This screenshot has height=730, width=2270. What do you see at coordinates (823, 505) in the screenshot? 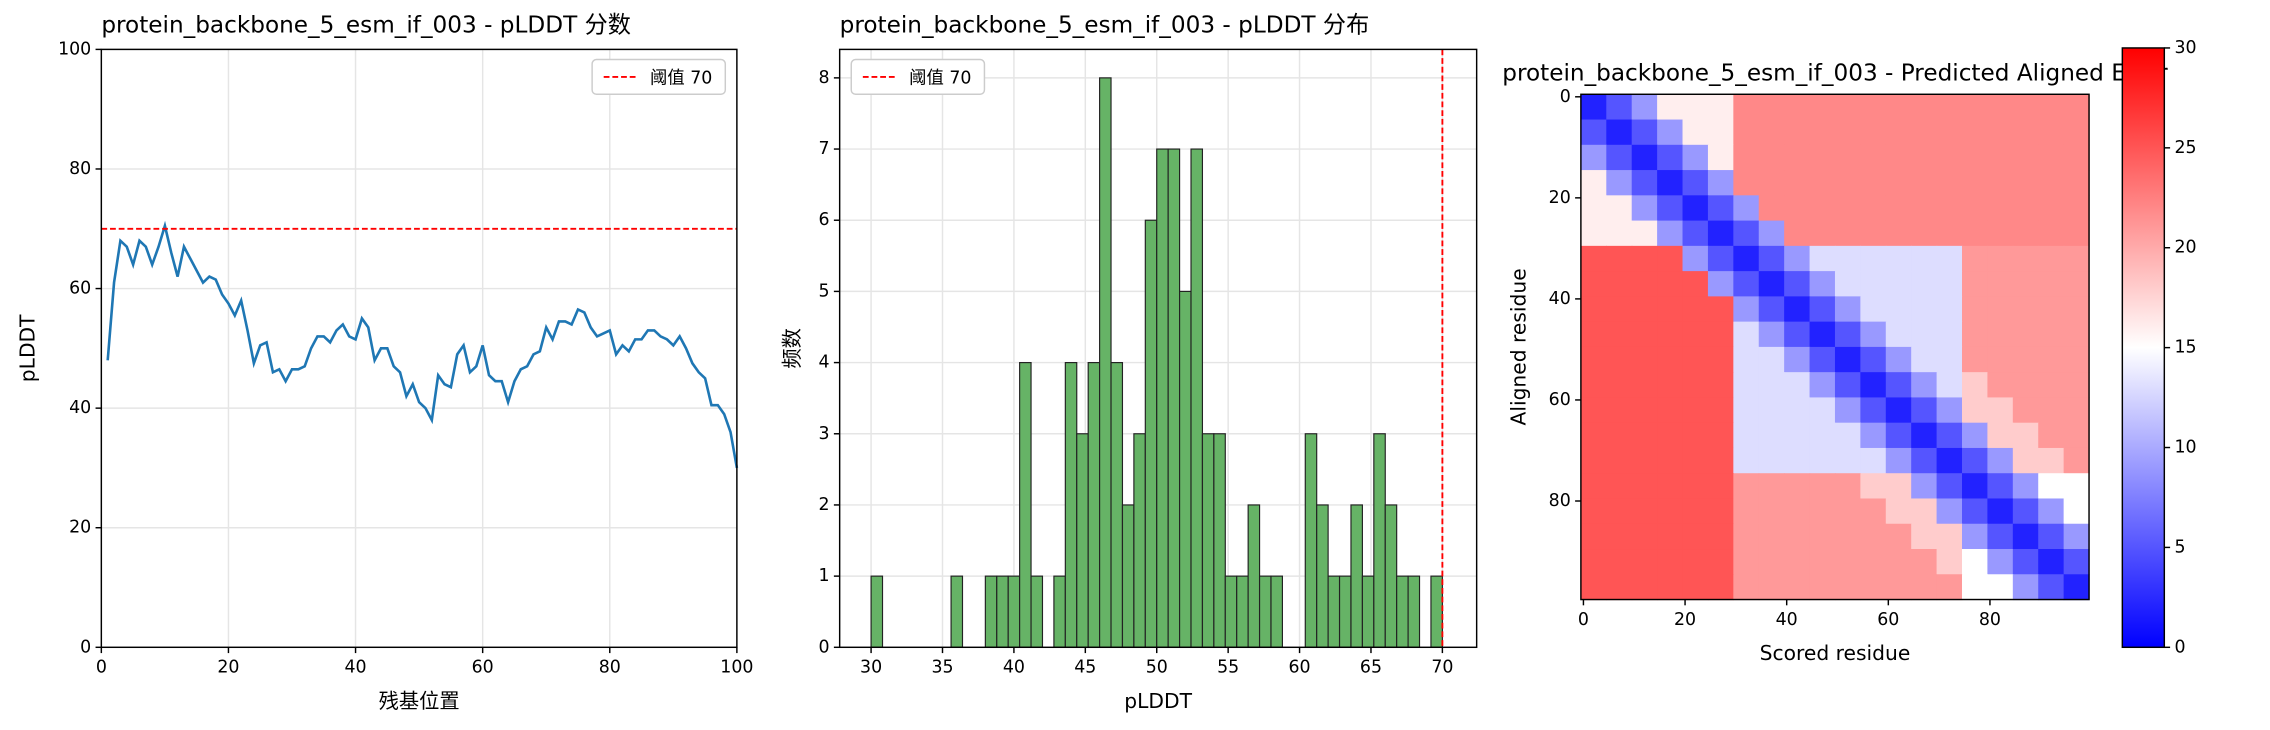
I see `y-tick-label: 2` at bounding box center [823, 505].